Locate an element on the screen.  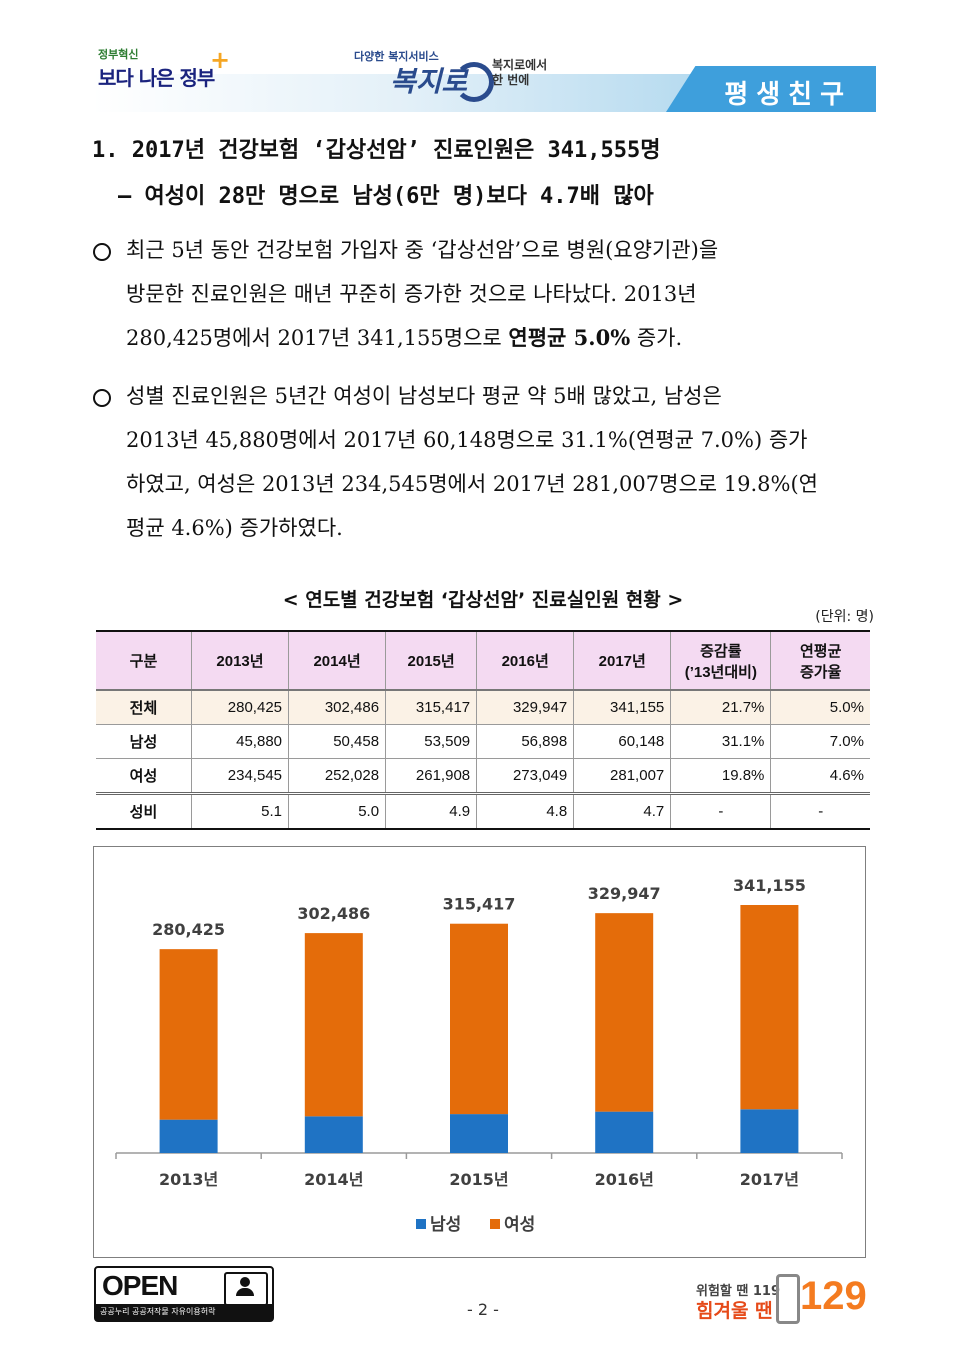
paragraph-bold-text: 연평균 5.0% is located at coordinates (569, 337).